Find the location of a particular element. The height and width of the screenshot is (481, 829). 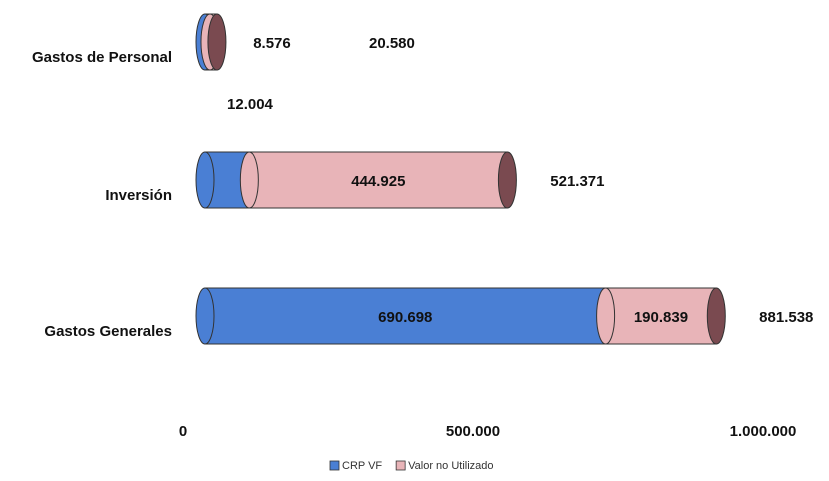

value-label: 690.698 is located at coordinates (405, 317).